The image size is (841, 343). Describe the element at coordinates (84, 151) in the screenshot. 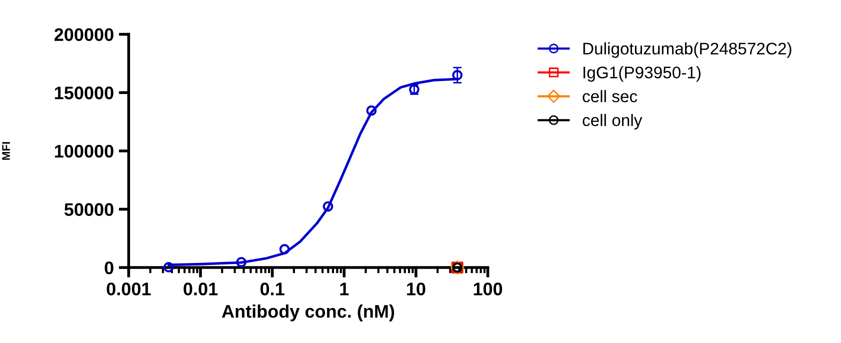

I see `y-tick-label: 100000` at that location.